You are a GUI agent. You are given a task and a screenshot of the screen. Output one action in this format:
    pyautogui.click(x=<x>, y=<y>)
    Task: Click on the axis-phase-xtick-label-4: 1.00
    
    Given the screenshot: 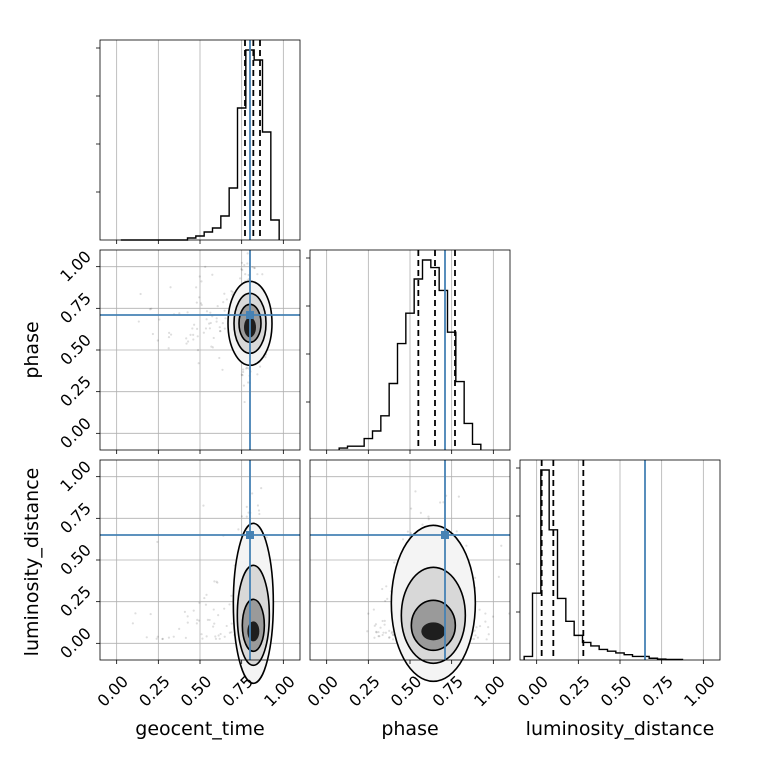 What is the action you would take?
    pyautogui.click(x=489, y=691)
    